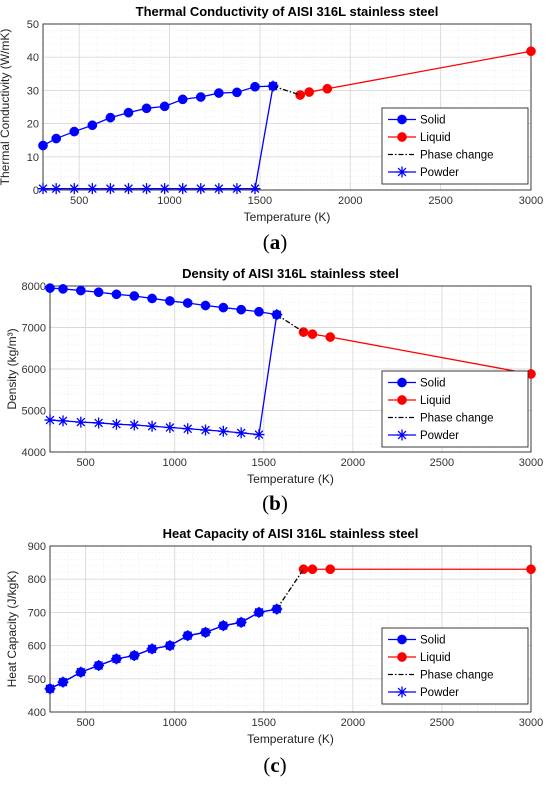  What do you see at coordinates (34, 370) in the screenshot?
I see `y-tick-label: 6000` at bounding box center [34, 370].